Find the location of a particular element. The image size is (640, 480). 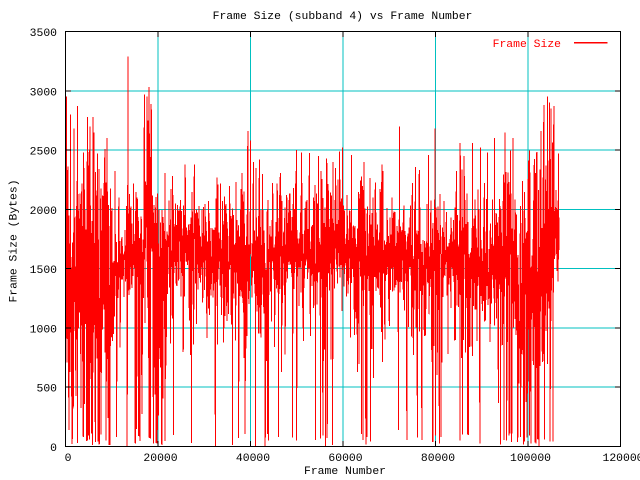

svg-text: 2500 is located at coordinates (44, 153).